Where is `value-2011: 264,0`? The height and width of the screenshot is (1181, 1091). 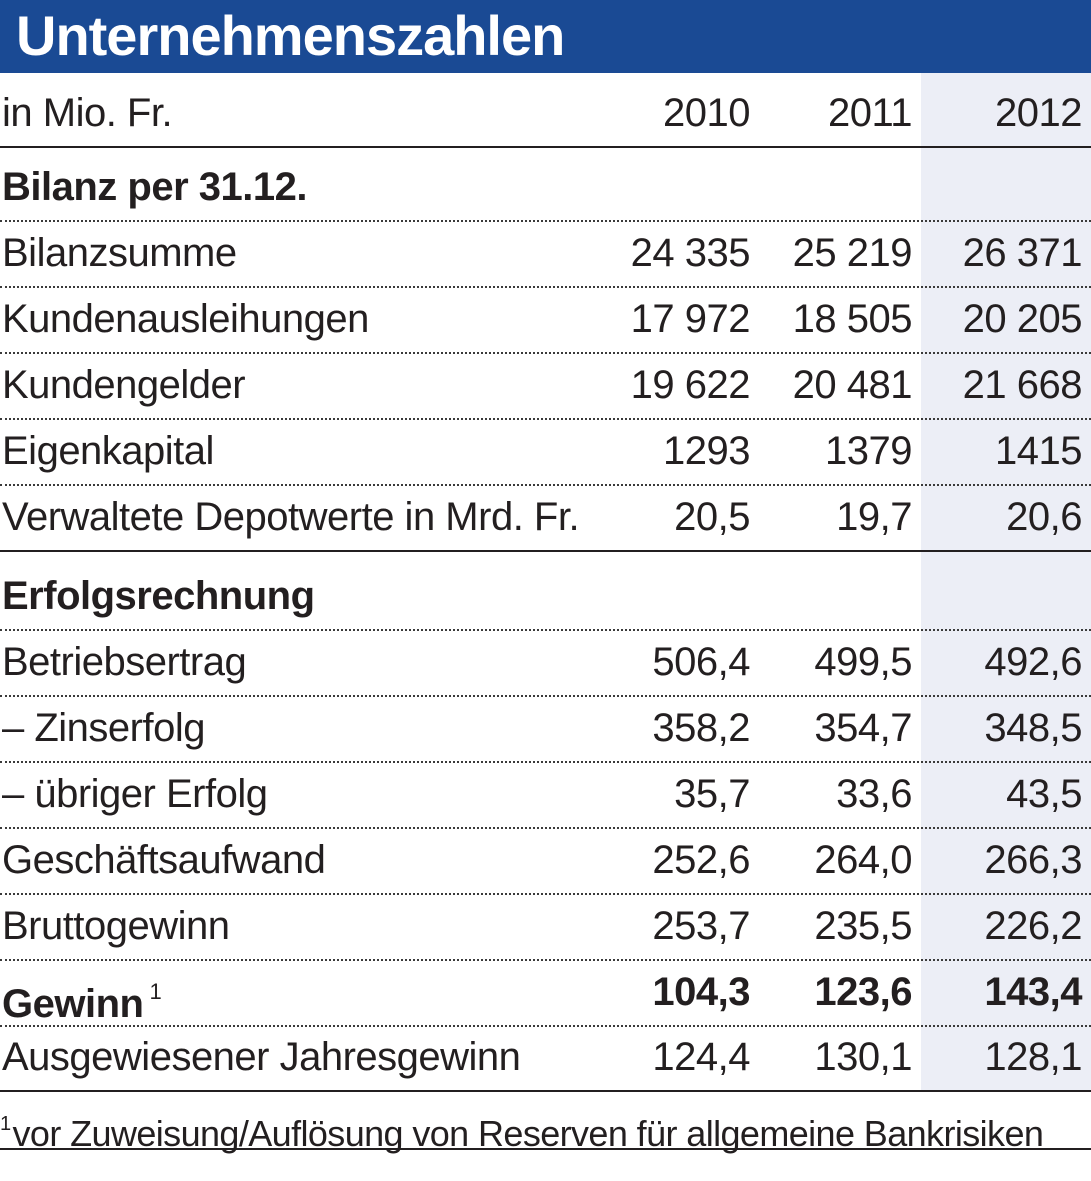
value-2011: 264,0 is located at coordinates (863, 860).